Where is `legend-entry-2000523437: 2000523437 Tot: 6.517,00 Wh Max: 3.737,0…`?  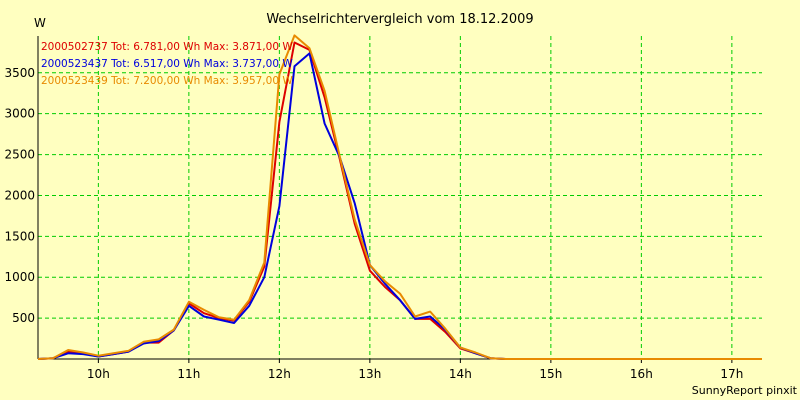 legend-entry-2000523437: 2000523437 Tot: 6.517,00 Wh Max: 3.737,0… is located at coordinates (167, 64).